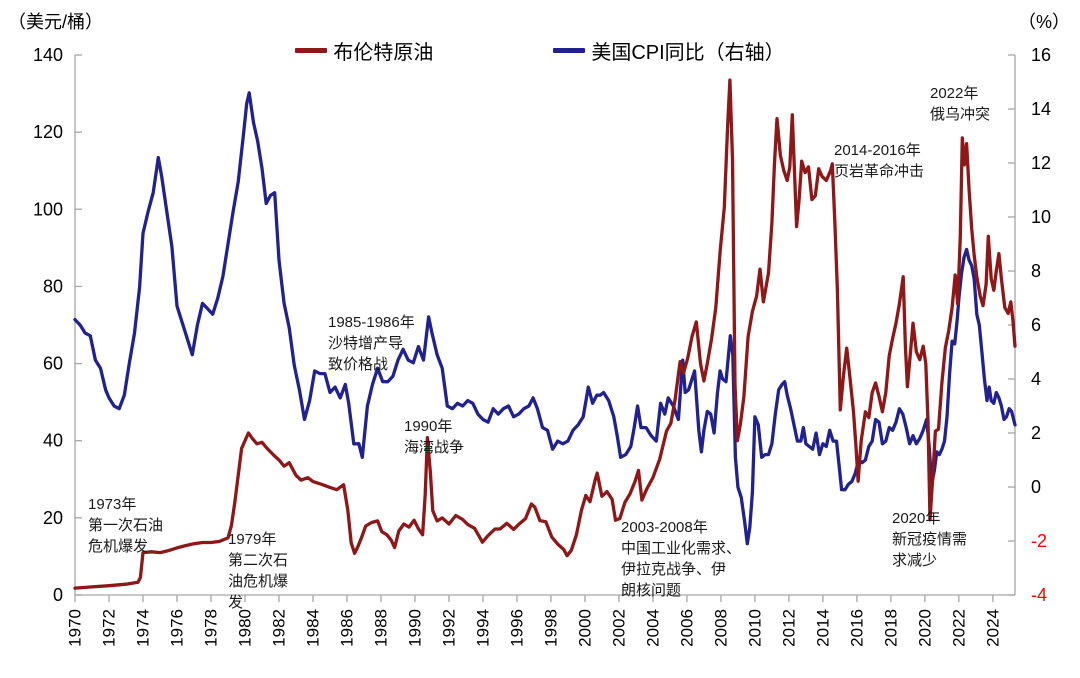 The height and width of the screenshot is (678, 1080). Describe the element at coordinates (48, 55) in the screenshot. I see `left-axis-tick-label: 140` at that location.